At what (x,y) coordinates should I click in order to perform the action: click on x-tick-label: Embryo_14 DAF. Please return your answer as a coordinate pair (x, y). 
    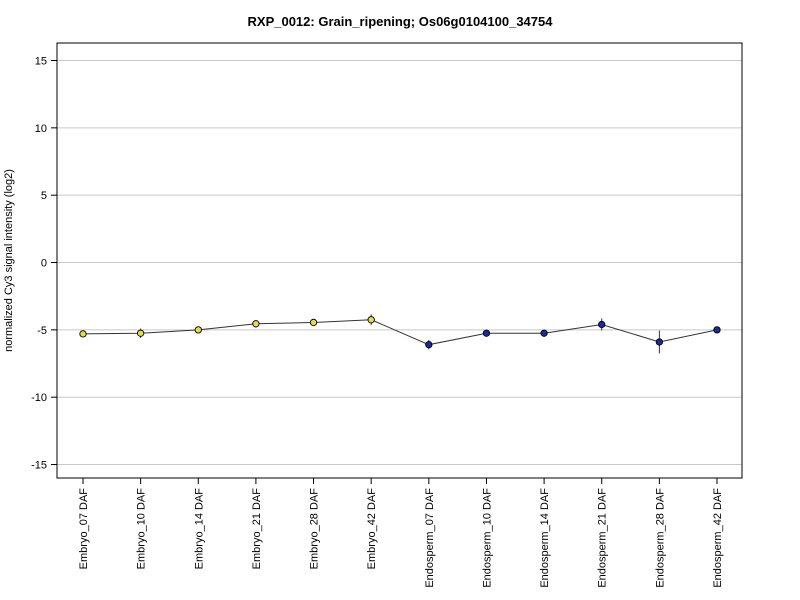
    Looking at the image, I should click on (199, 529).